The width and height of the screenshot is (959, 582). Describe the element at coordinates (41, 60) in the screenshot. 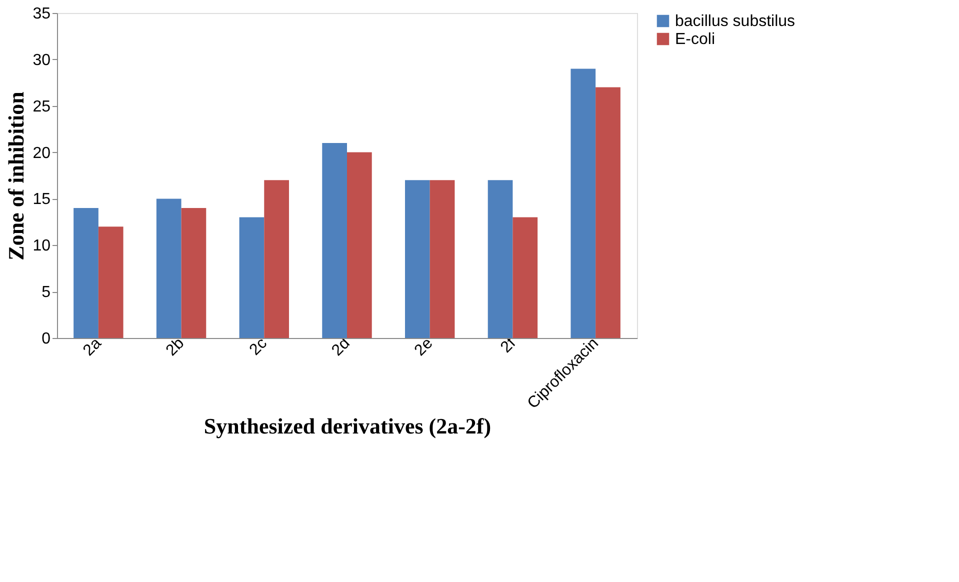

I see `y-tick-label: 30` at that location.